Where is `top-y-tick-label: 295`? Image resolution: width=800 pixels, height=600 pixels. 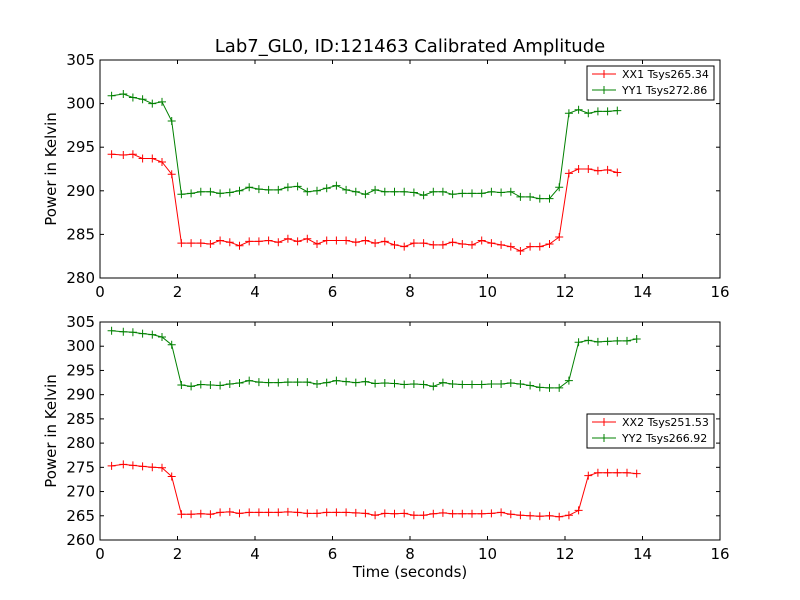 top-y-tick-label: 295 is located at coordinates (80, 147).